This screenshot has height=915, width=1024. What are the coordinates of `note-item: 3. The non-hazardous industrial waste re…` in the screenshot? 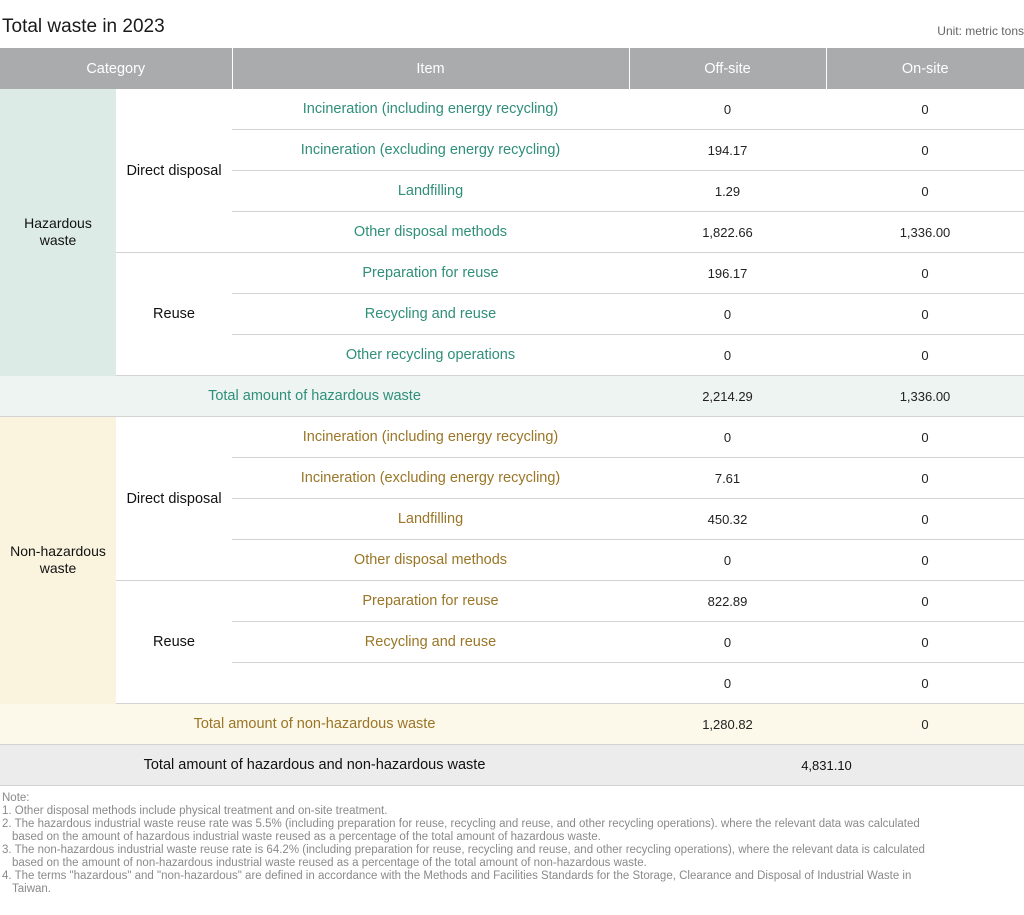 It's located at (463, 850).